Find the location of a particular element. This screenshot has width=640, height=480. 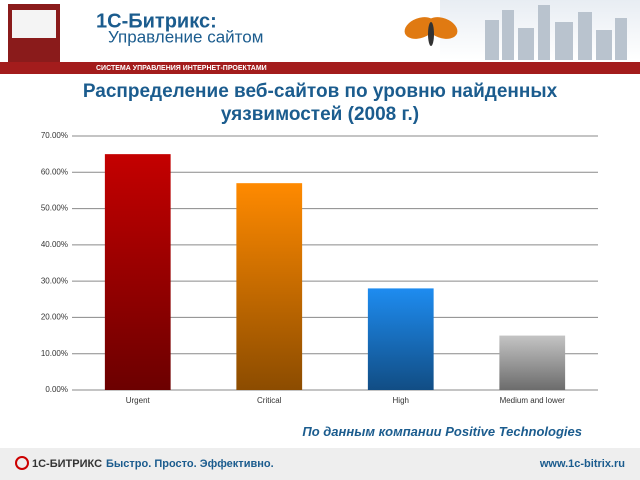

y-tick-label: 50.00% is located at coordinates (54, 208).